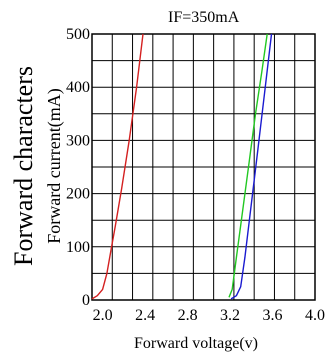 This screenshot has height=358, width=327. Describe the element at coordinates (196, 343) in the screenshot. I see `x-axis-label: Forward voltage(v)` at that location.